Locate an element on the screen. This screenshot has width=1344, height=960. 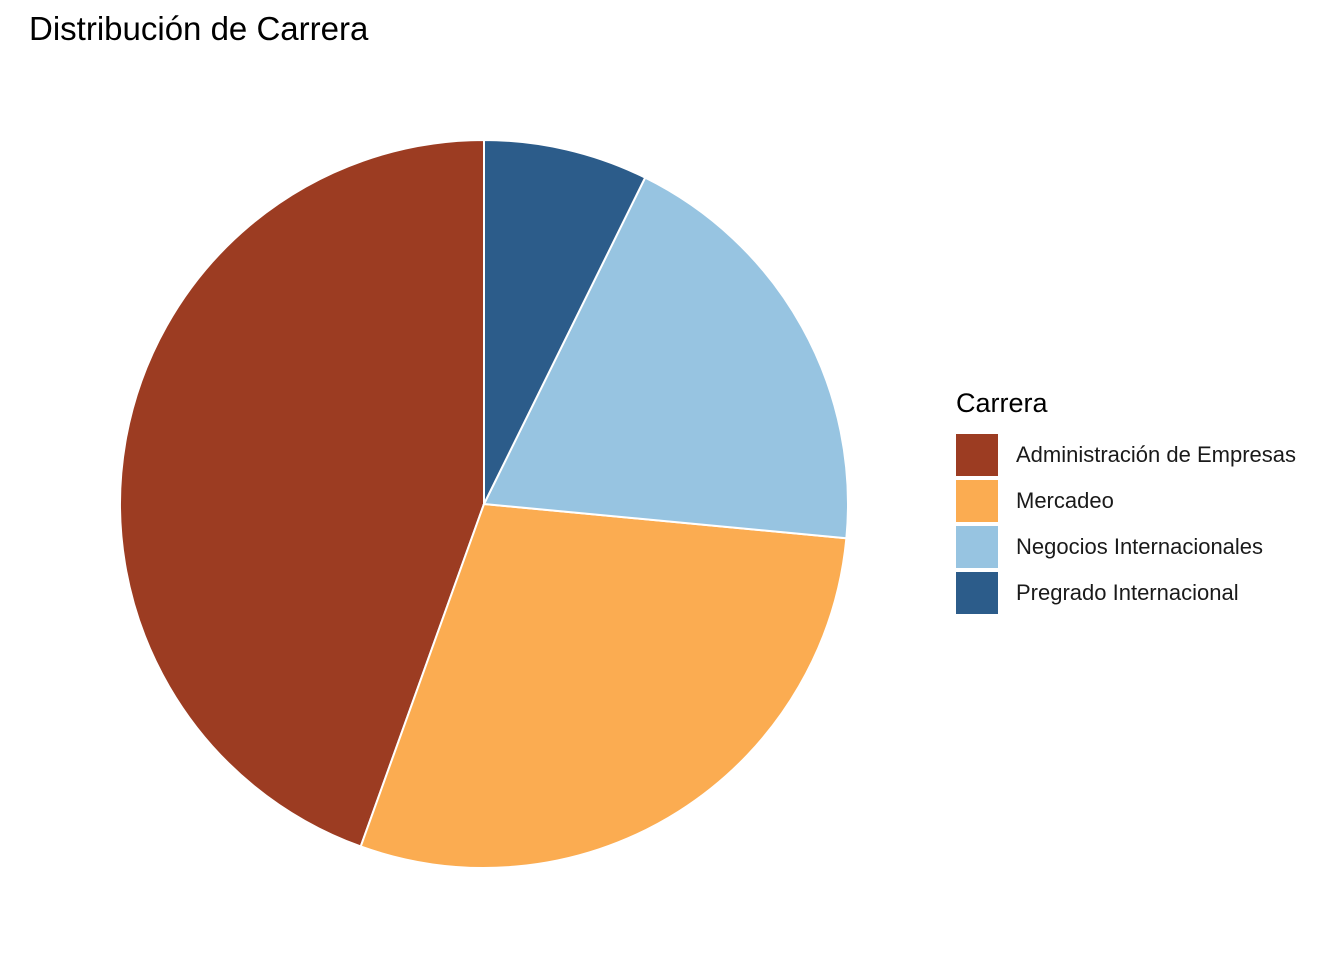
legend-item-administracion: Administración de Empresas is located at coordinates (1126, 455).